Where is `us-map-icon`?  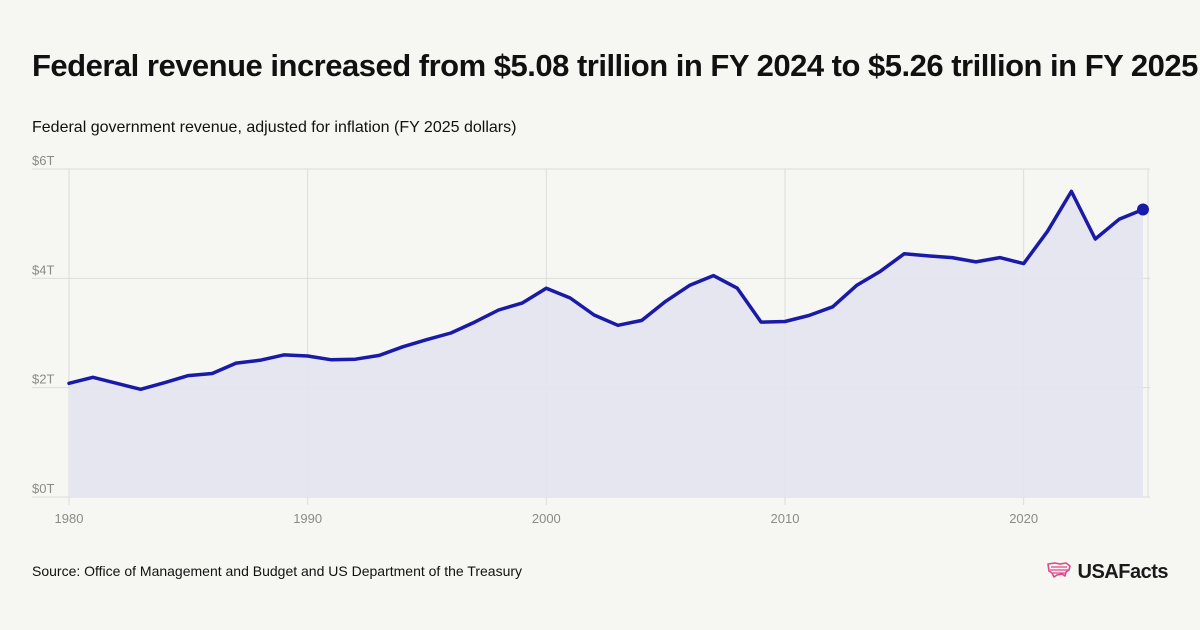 us-map-icon is located at coordinates (1059, 572).